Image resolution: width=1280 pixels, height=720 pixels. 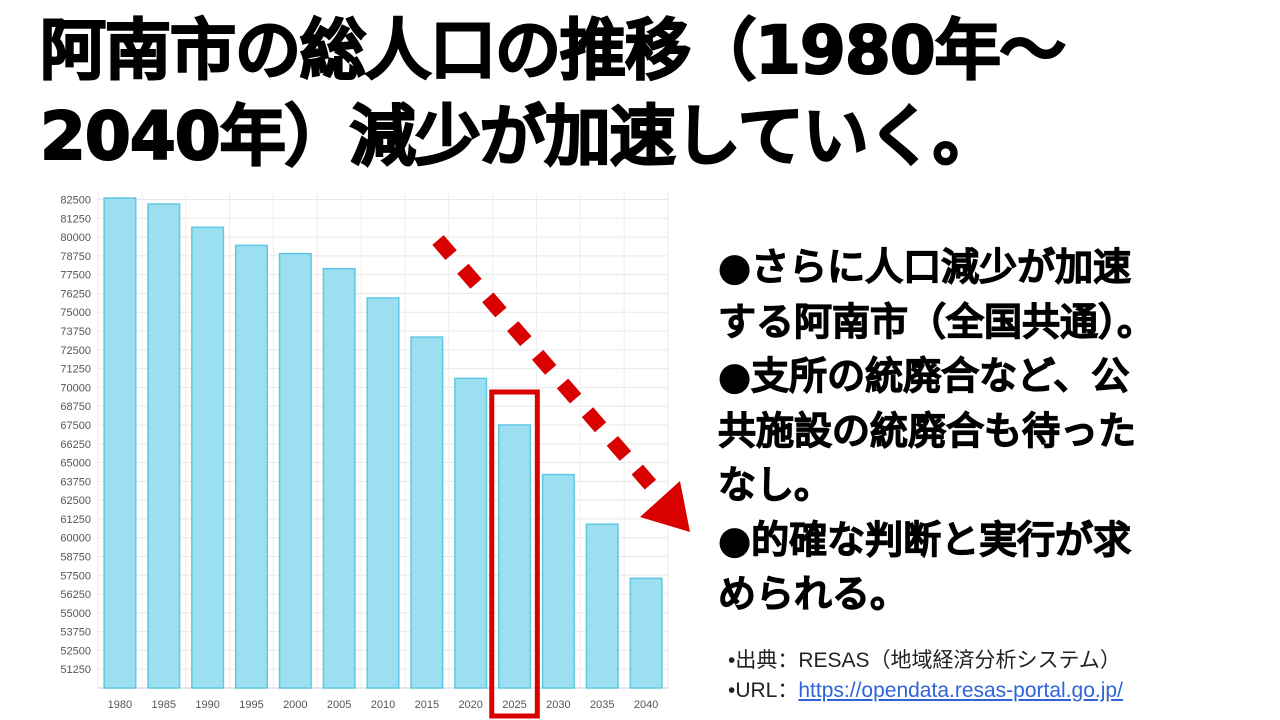 I want to click on bar-2025, so click(x=515, y=556).